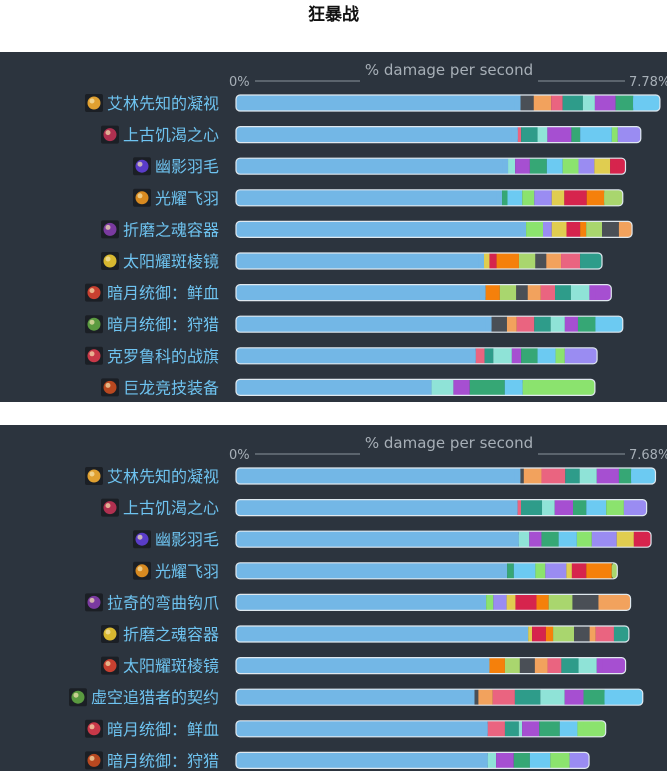  I want to click on category-label: 暗月统御：狩猎, so click(163, 324).